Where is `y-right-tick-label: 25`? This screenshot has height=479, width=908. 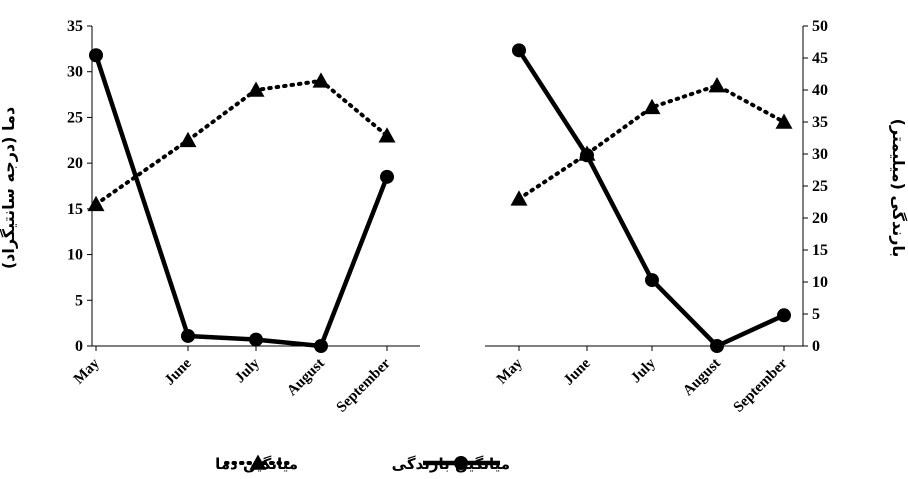
y-right-tick-label: 25 is located at coordinates (820, 186).